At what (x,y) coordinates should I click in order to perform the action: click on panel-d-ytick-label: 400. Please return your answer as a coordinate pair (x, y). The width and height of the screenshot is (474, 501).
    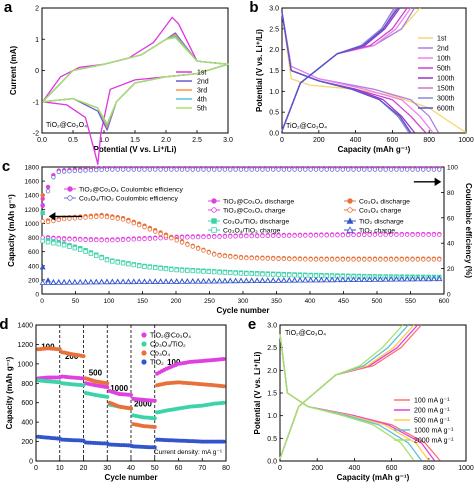
    Looking at the image, I should click on (27, 423).